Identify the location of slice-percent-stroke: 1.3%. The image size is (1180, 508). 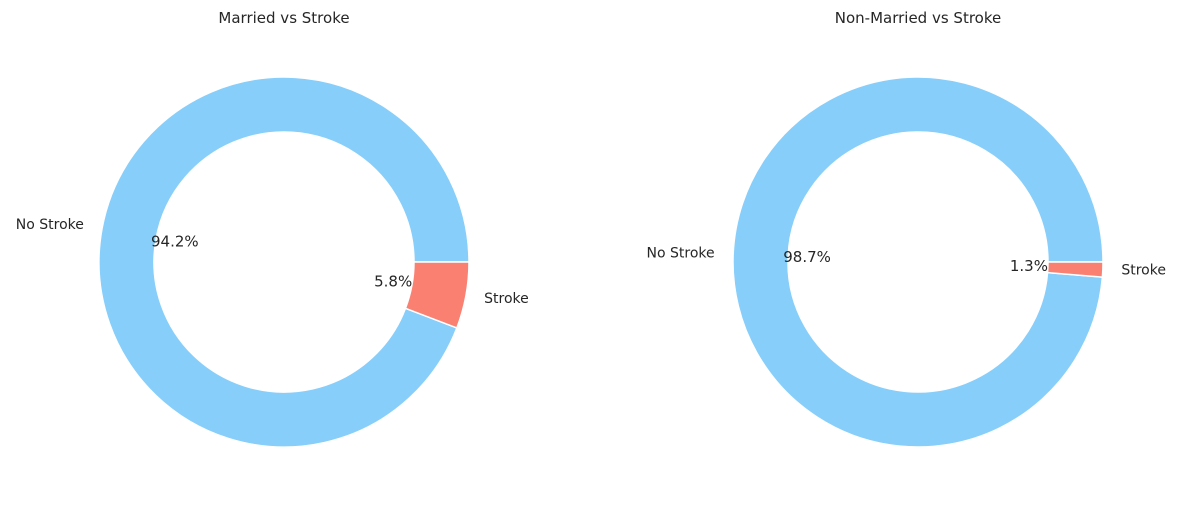
(1029, 266).